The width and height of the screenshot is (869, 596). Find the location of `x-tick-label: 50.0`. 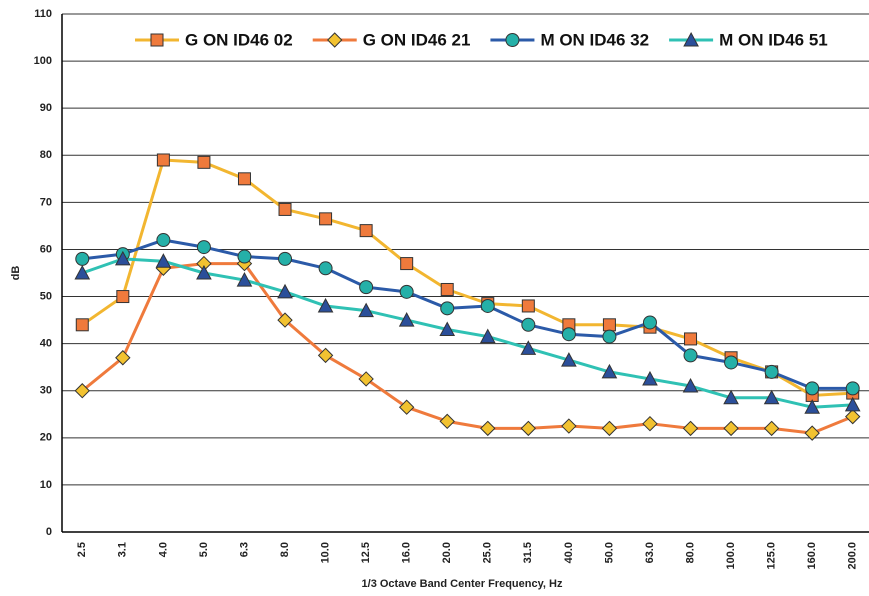

x-tick-label: 50.0 is located at coordinates (609, 552).